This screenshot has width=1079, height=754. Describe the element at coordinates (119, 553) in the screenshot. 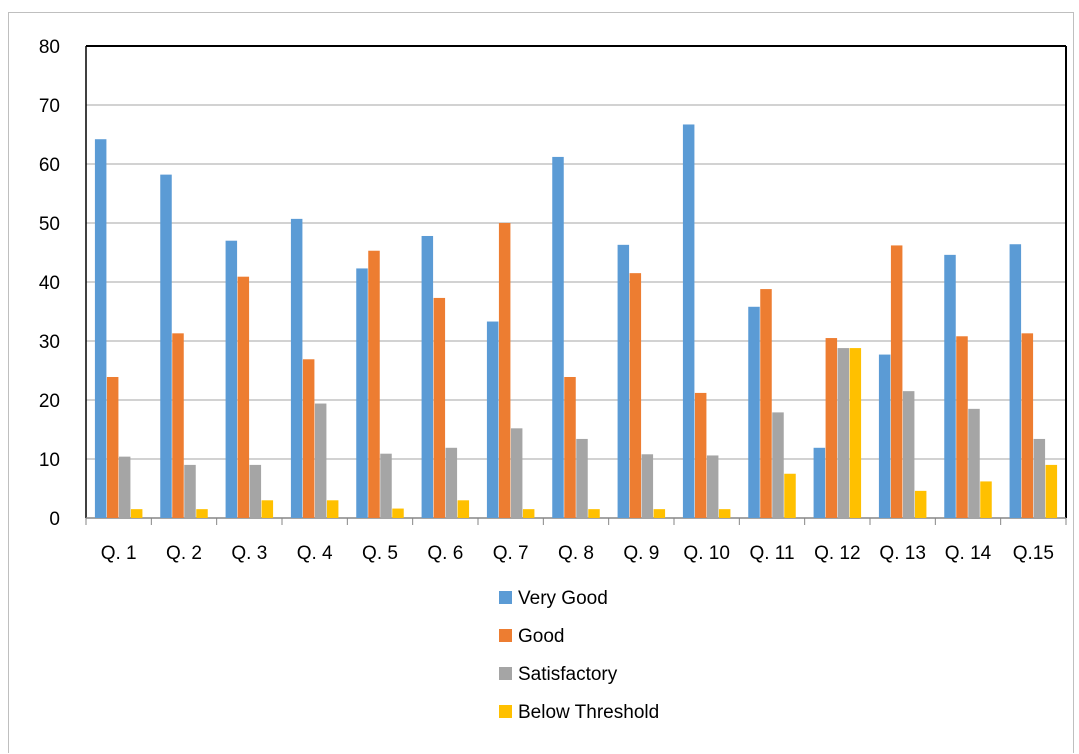

I see `x-tick-label: Q. 1` at that location.